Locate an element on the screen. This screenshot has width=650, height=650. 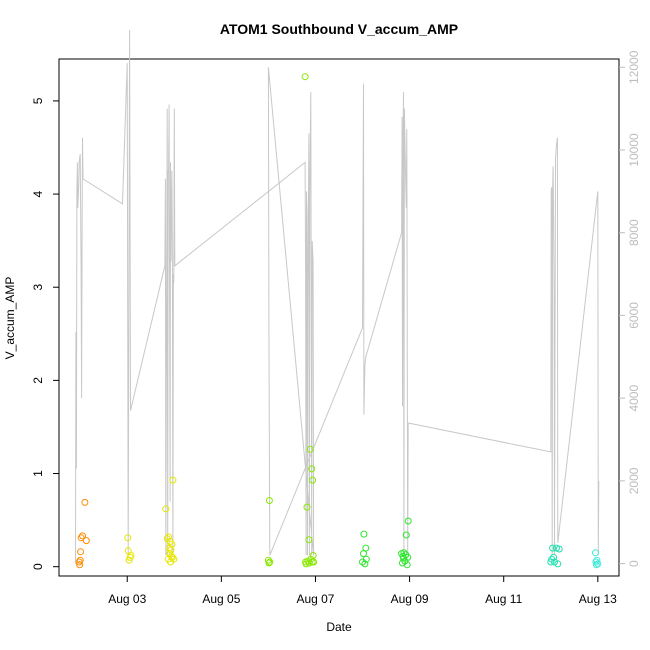
x-tick-label: Aug 11 is located at coordinates (503, 599).